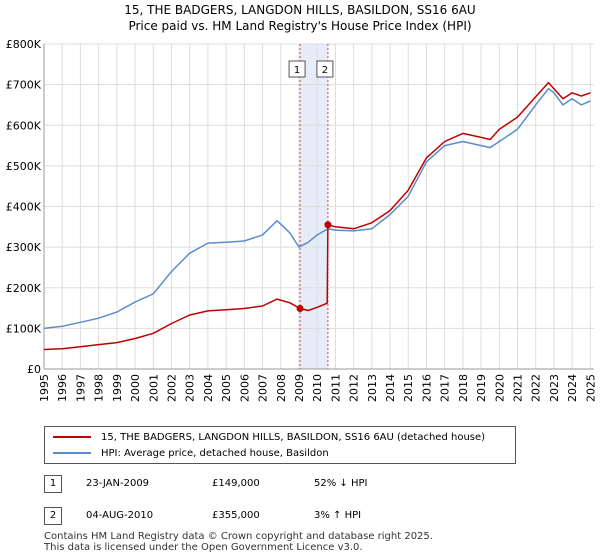 The height and width of the screenshot is (560, 600). Describe the element at coordinates (263, 388) in the screenshot. I see `x-tick-label: 2007` at that location.